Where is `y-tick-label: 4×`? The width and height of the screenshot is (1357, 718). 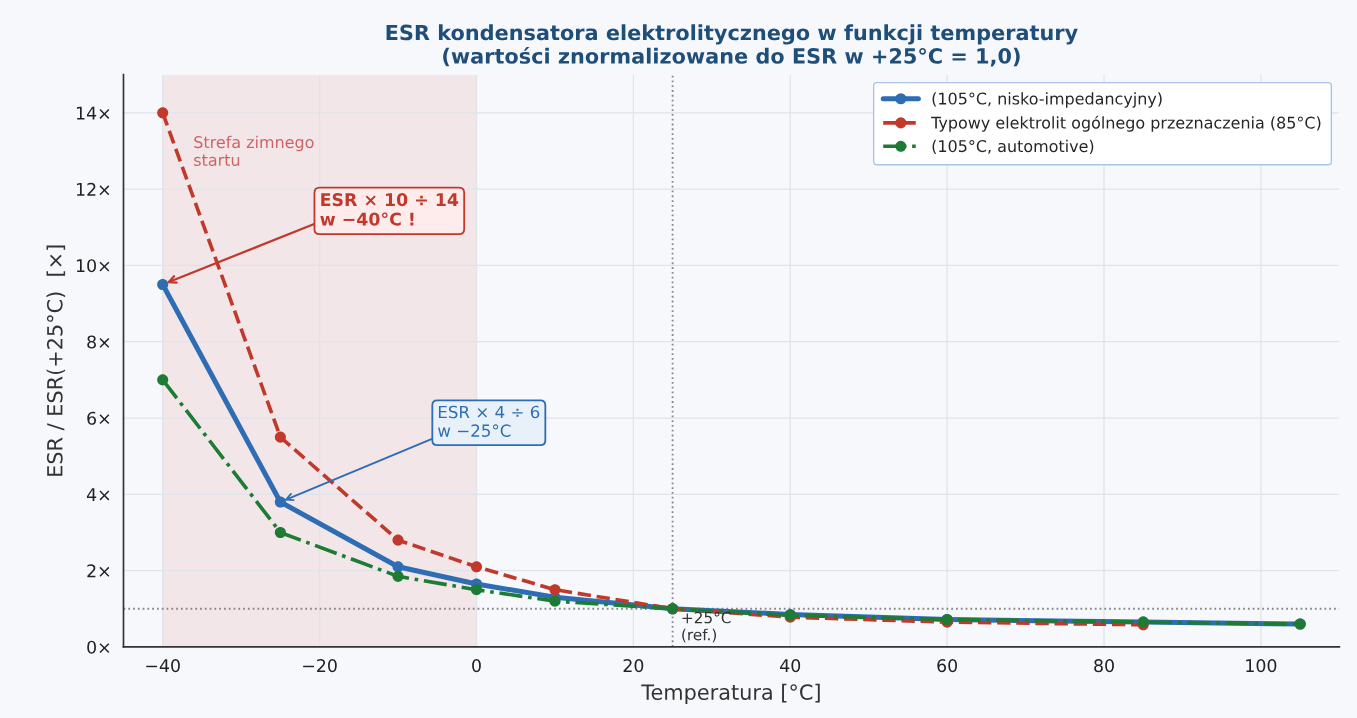 y-tick-label: 4× is located at coordinates (98, 494).